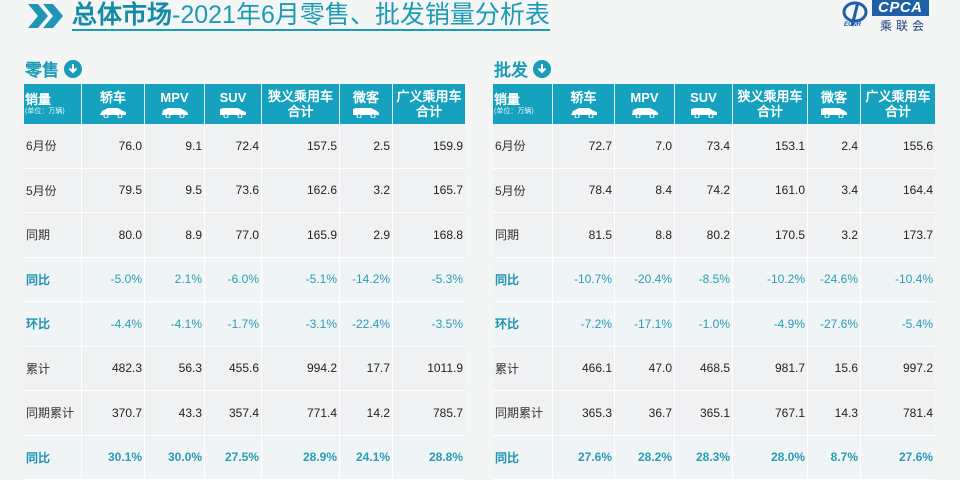 Image resolution: width=960 pixels, height=480 pixels. What do you see at coordinates (904, 26) in the screenshot?
I see `logo-brand-cn: 乘联会` at bounding box center [904, 26].